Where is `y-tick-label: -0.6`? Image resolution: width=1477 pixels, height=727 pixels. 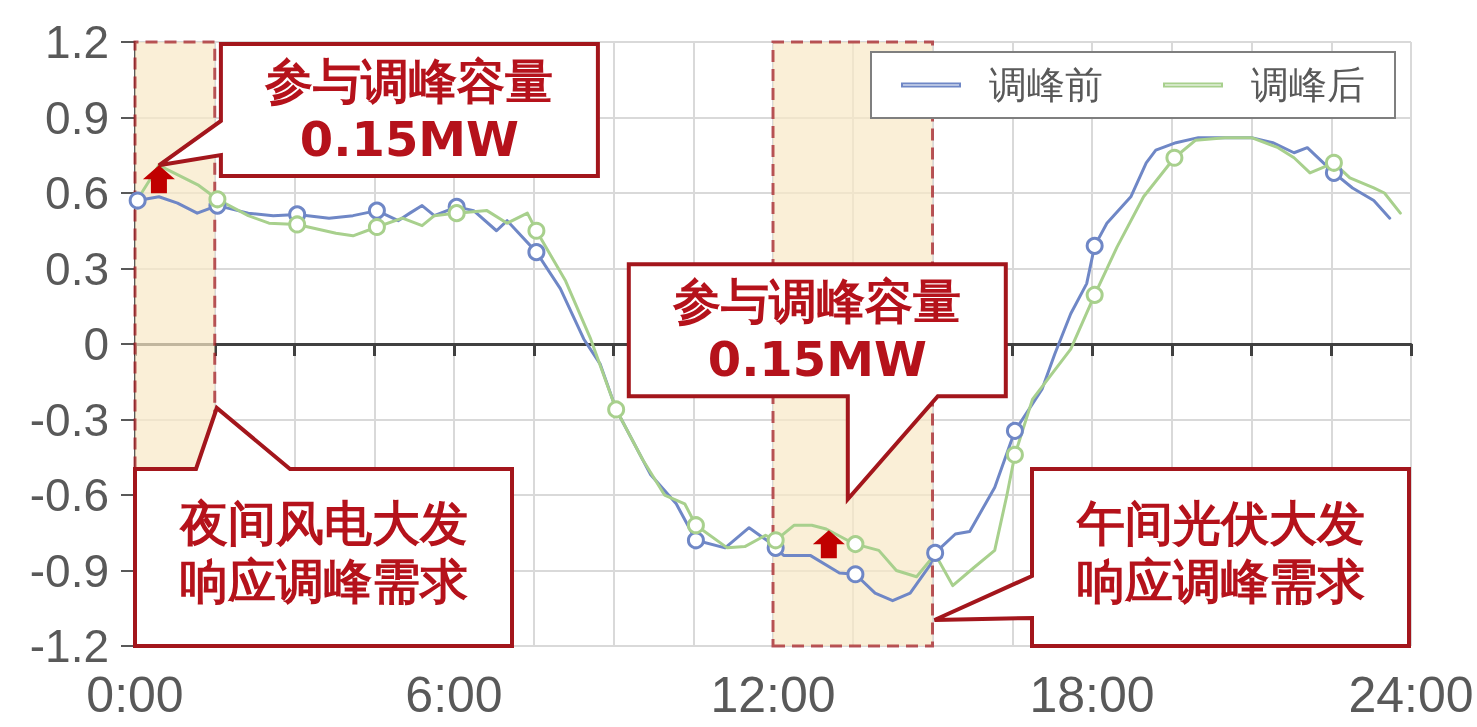 y-tick-label: -0.6 is located at coordinates (69, 495).